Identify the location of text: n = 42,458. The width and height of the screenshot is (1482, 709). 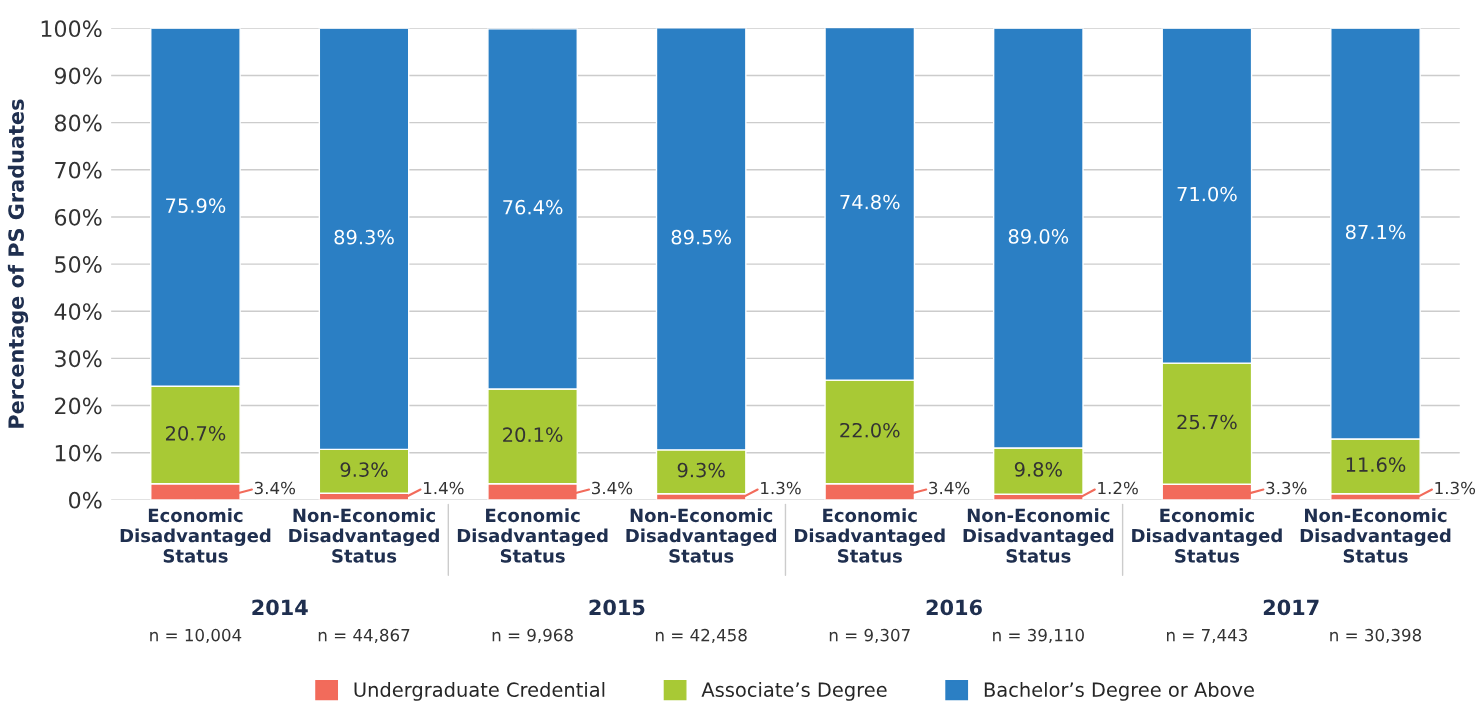
(701, 636).